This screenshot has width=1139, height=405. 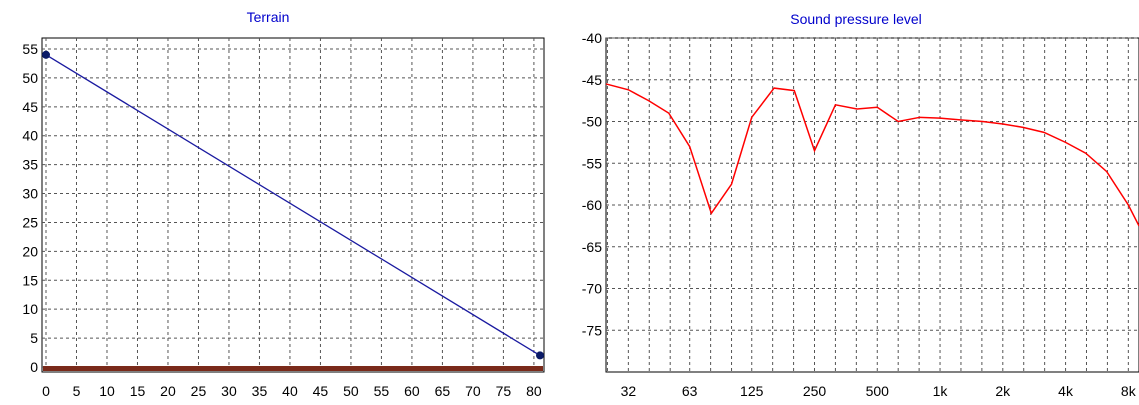 I want to click on terrain-y-tick-label: 45, so click(x=30, y=107).